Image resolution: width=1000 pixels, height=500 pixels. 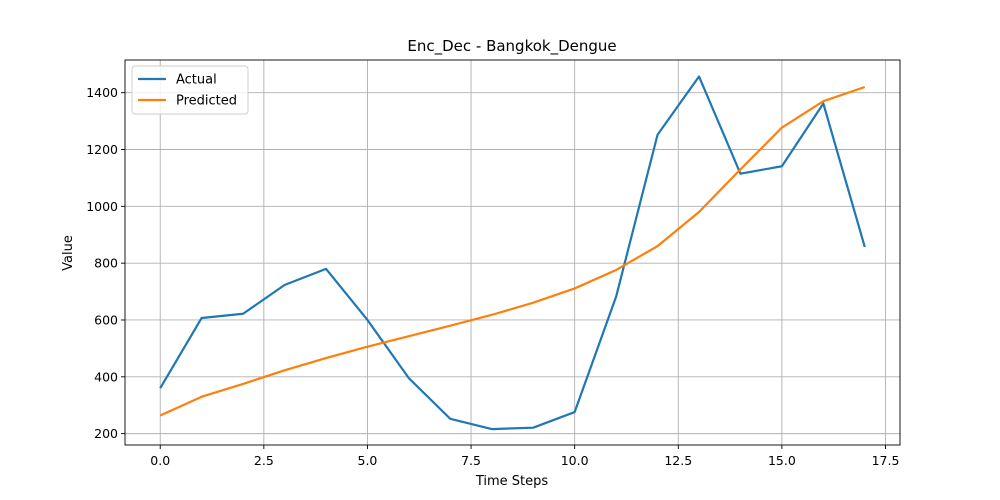 I want to click on y-tick-label: 1000, so click(x=102, y=206).